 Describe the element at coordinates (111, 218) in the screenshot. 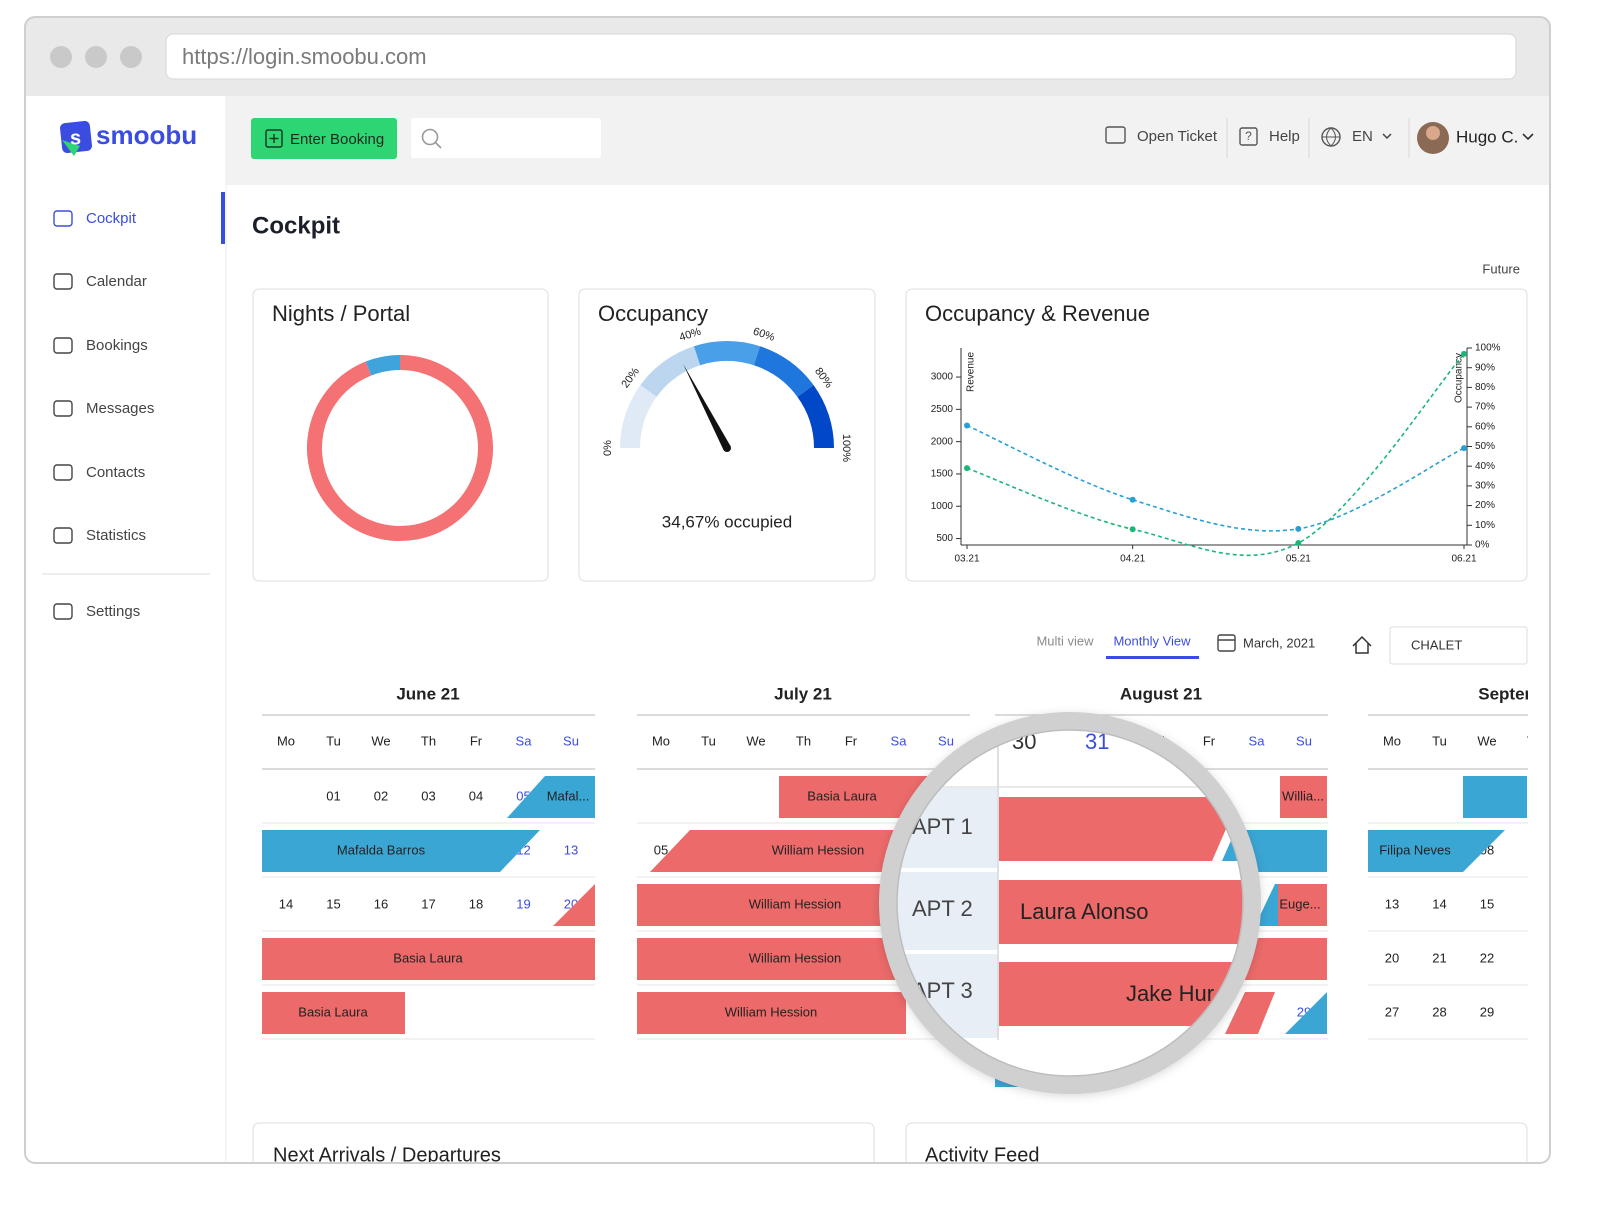

I see `nav-item: Cockpit` at that location.